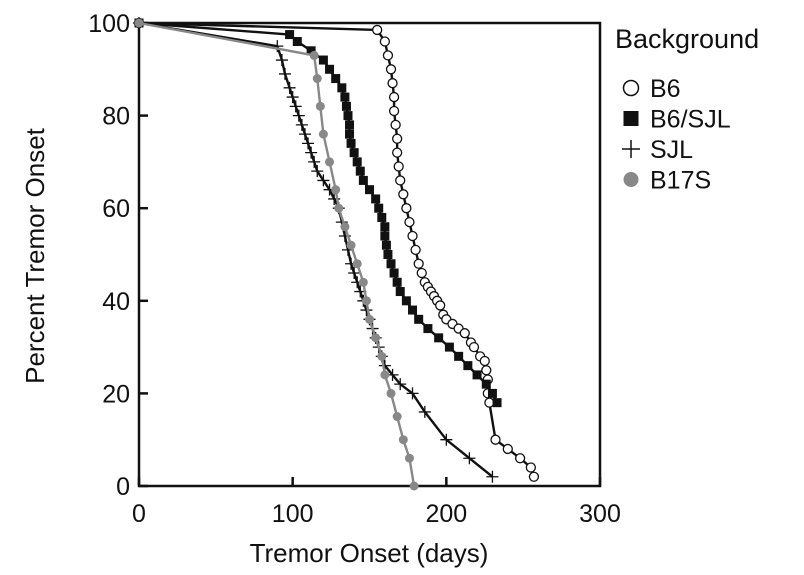  Describe the element at coordinates (293, 514) in the screenshot. I see `x-tick-label: 100` at that location.